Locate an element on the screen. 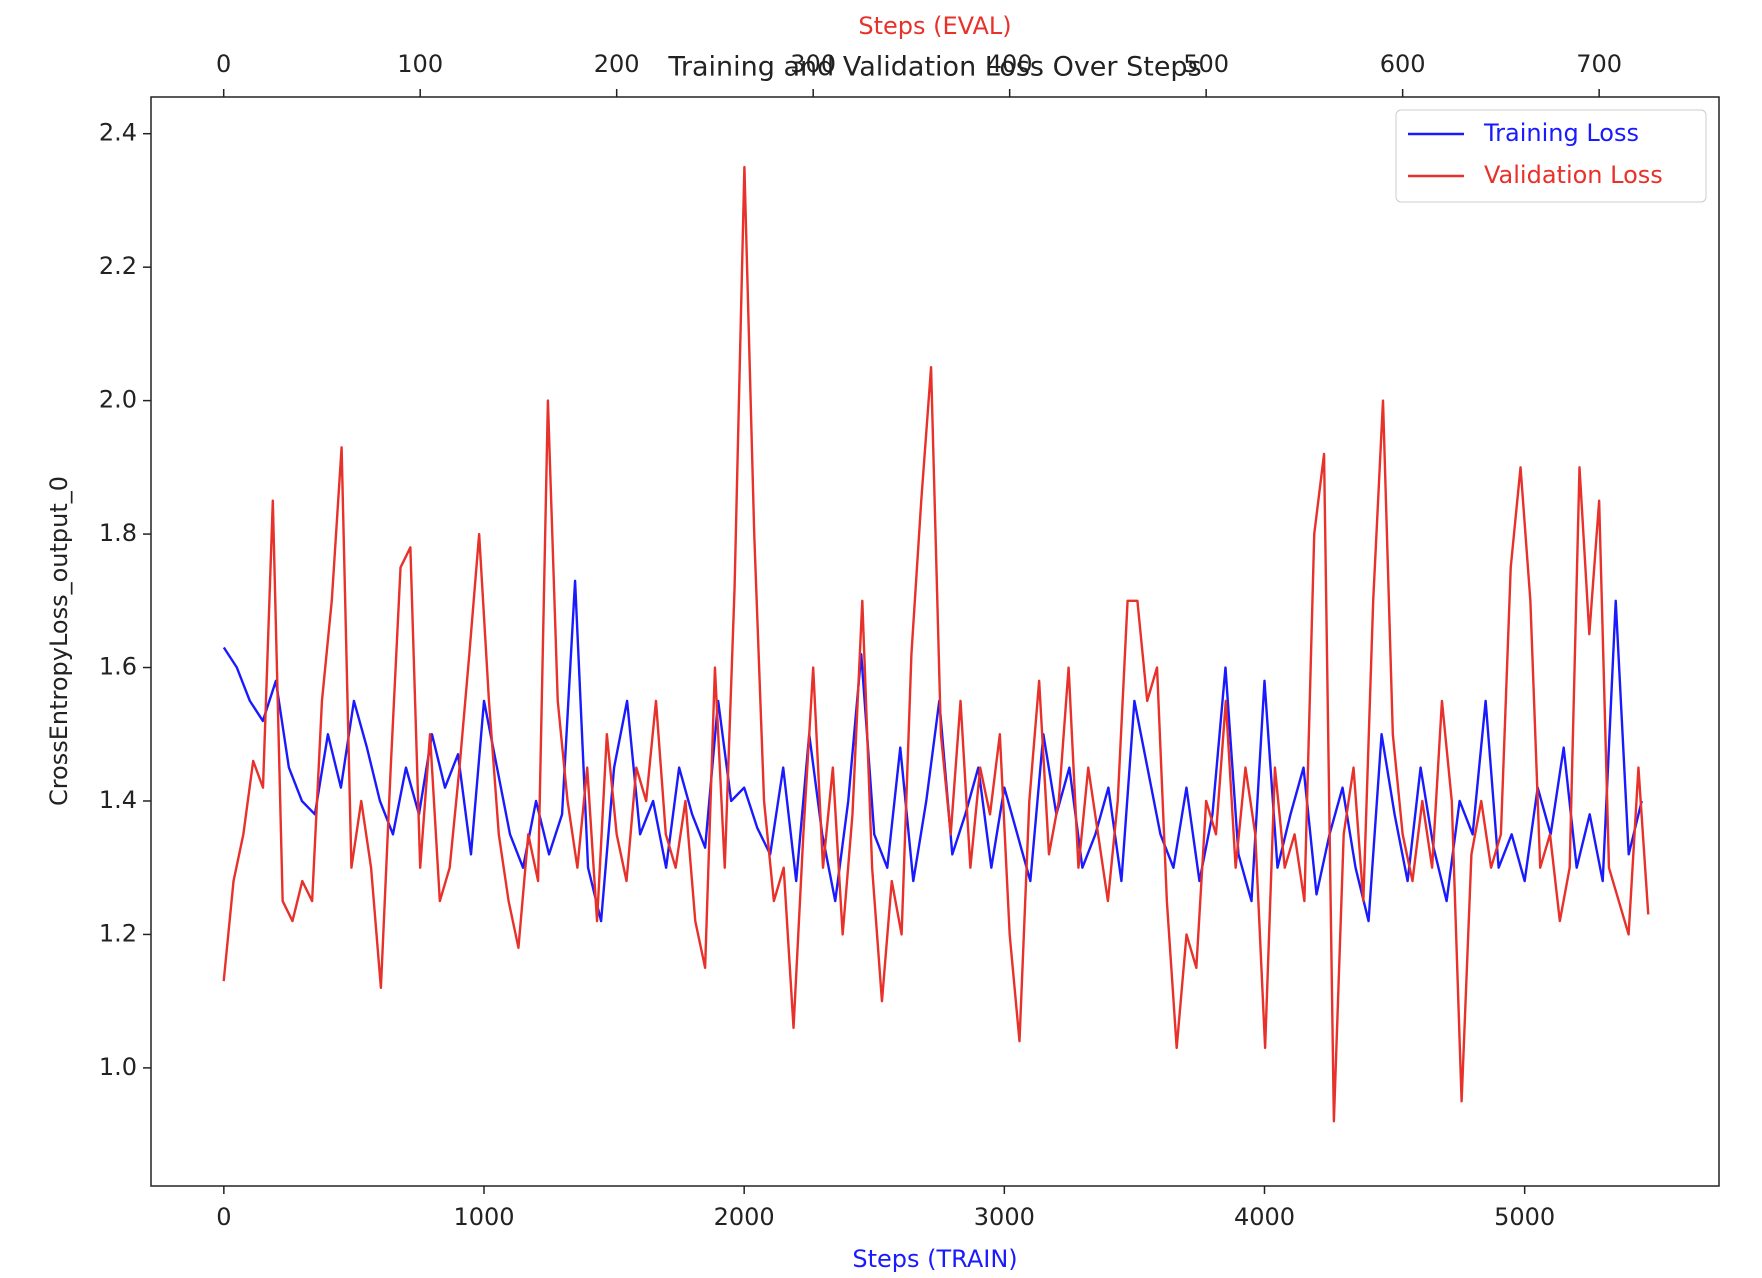 This screenshot has height=1278, width=1762. x-tick-label: 0 is located at coordinates (223, 1217).